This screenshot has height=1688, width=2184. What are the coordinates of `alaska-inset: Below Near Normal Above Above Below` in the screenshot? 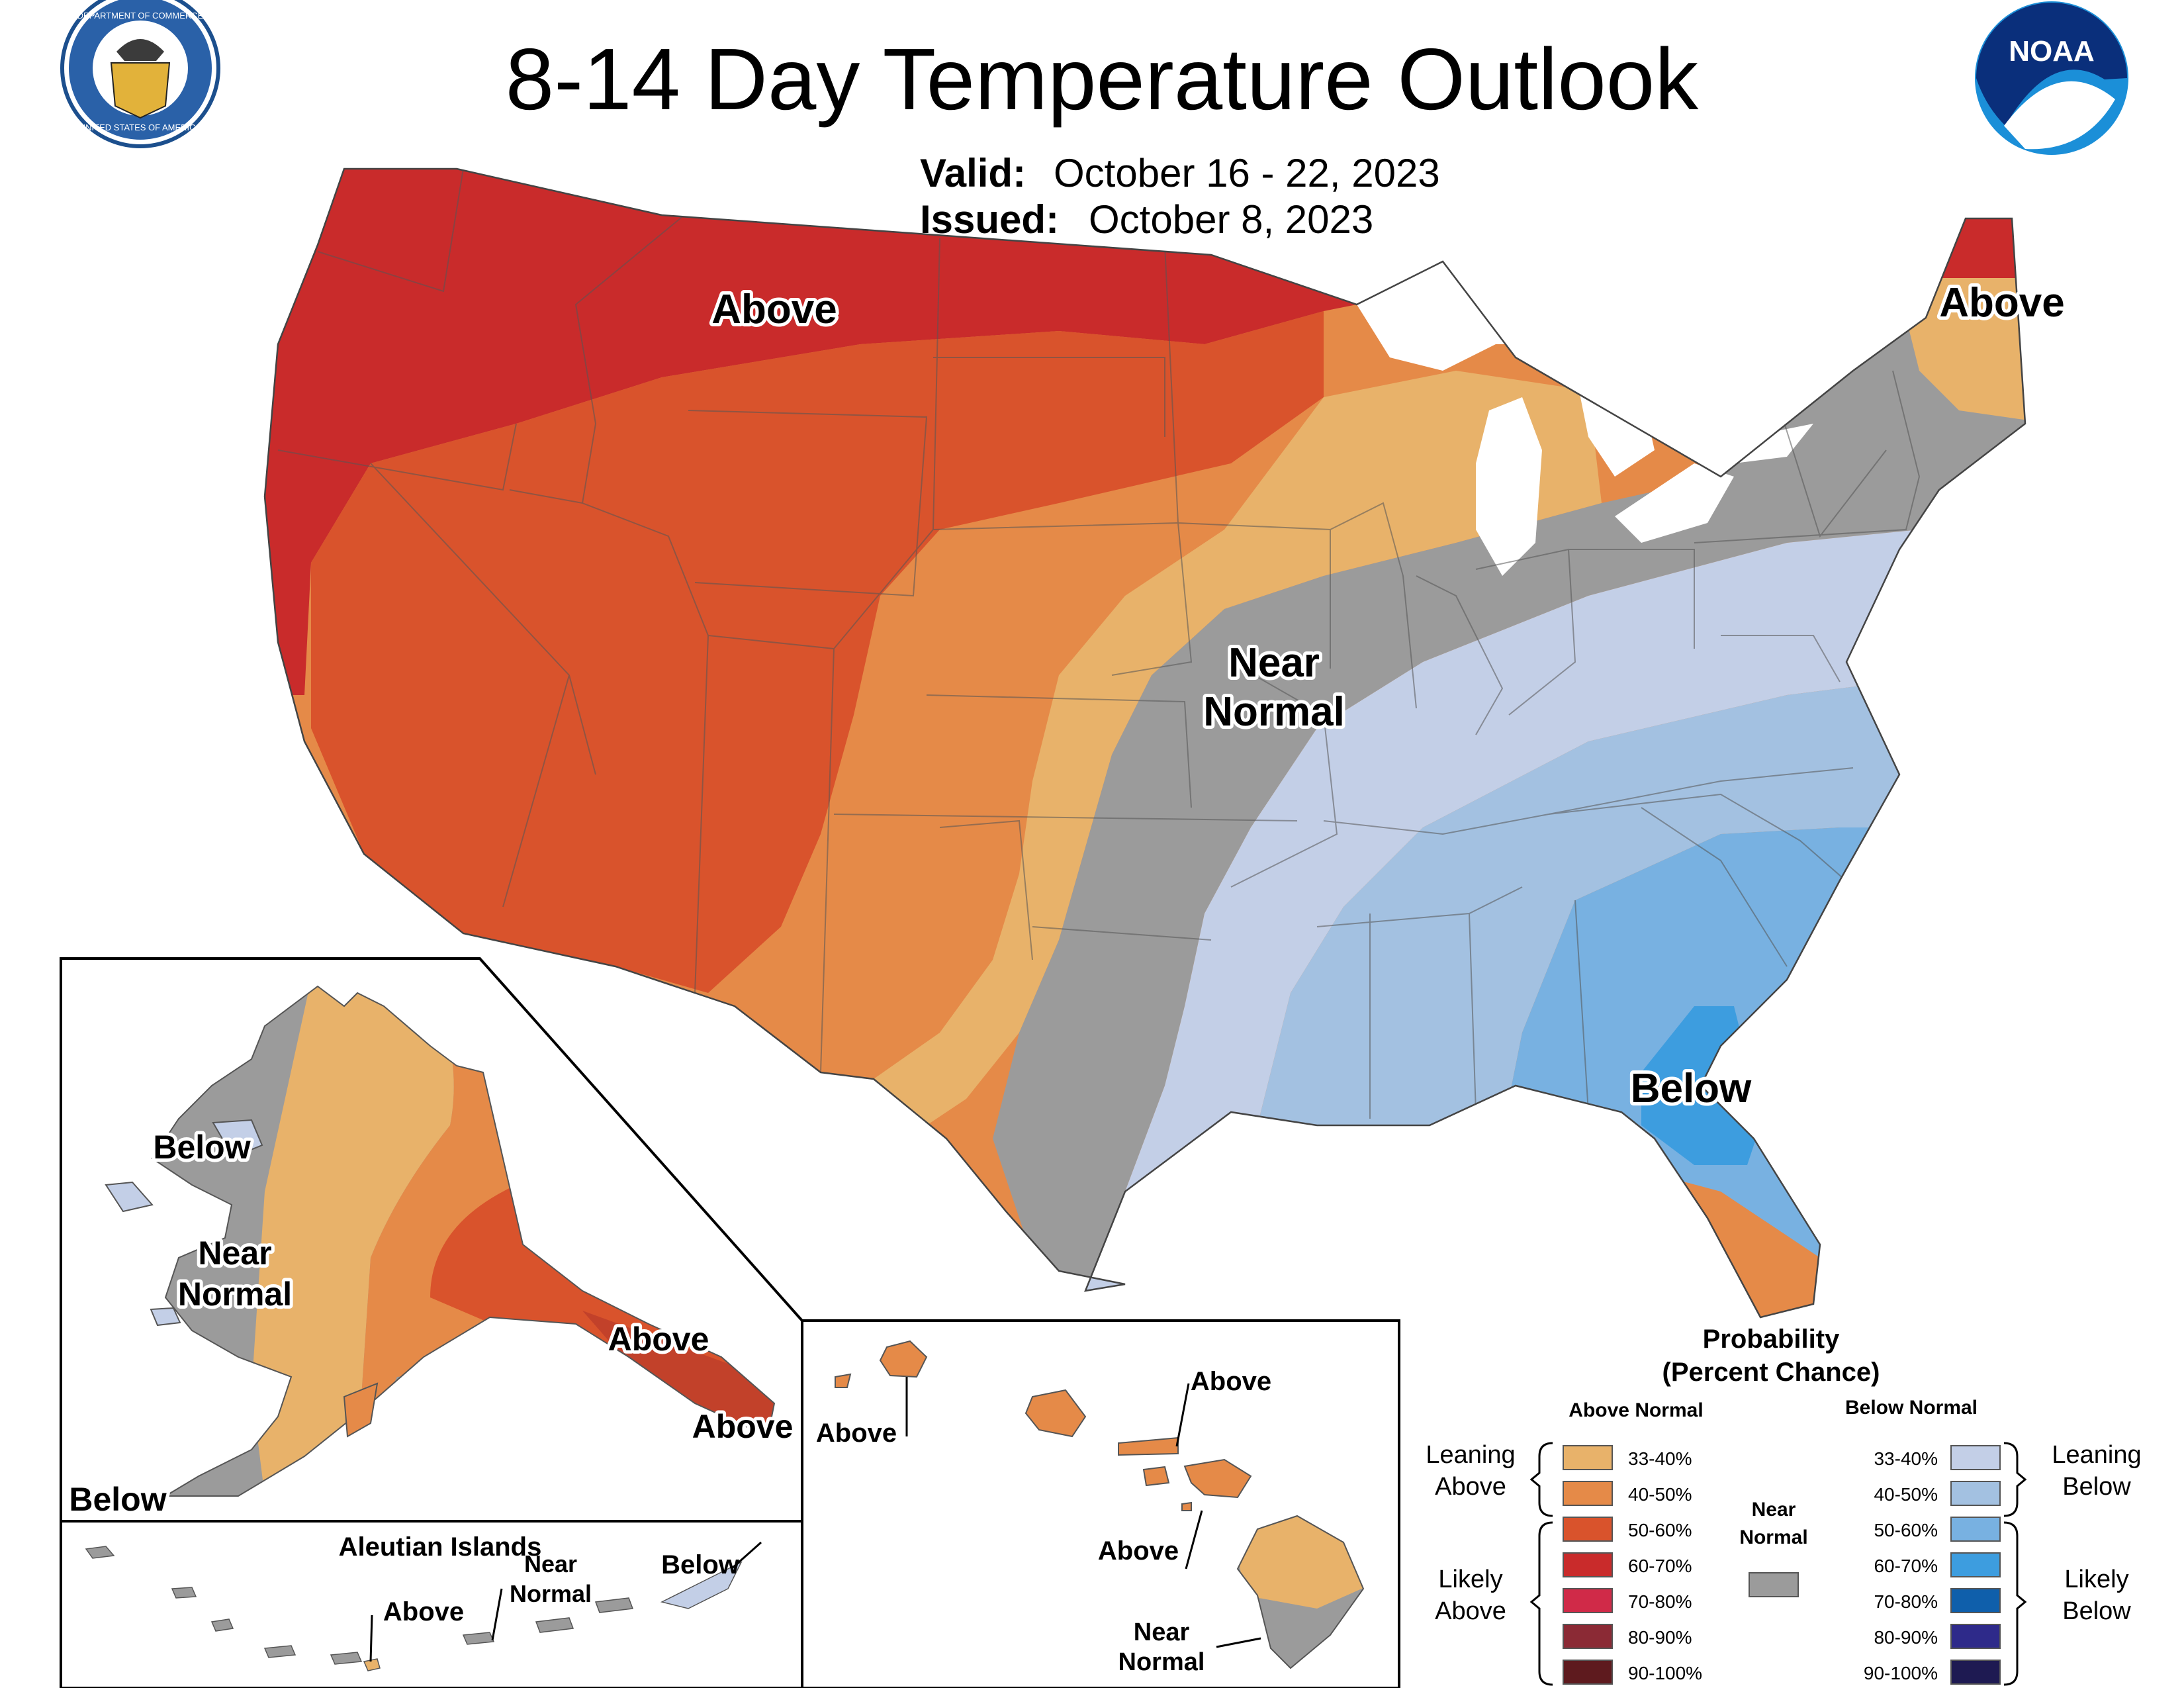 It's located at (432, 1240).